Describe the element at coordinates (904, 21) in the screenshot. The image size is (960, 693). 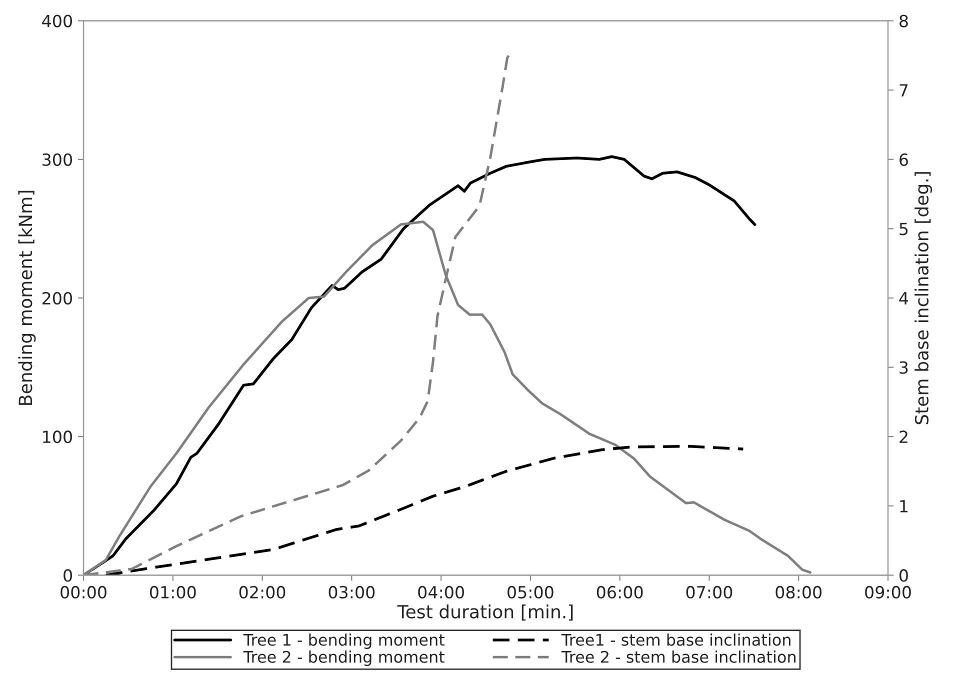
I see `y2-tick-label: 8` at that location.